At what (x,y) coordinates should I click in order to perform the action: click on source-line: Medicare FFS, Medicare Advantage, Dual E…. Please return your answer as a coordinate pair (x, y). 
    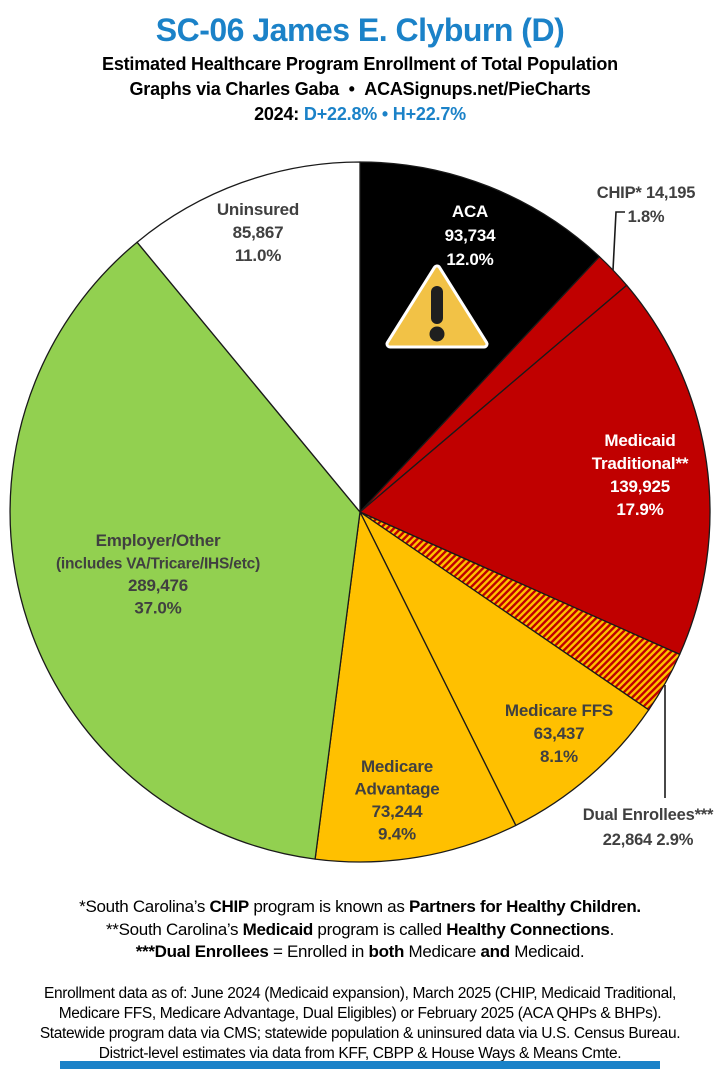
    Looking at the image, I should click on (360, 1013).